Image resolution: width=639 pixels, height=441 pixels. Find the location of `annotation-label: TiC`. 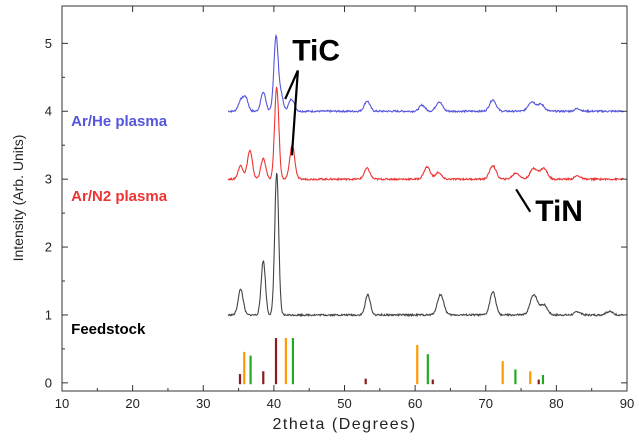

annotation-label: TiC is located at coordinates (316, 50).